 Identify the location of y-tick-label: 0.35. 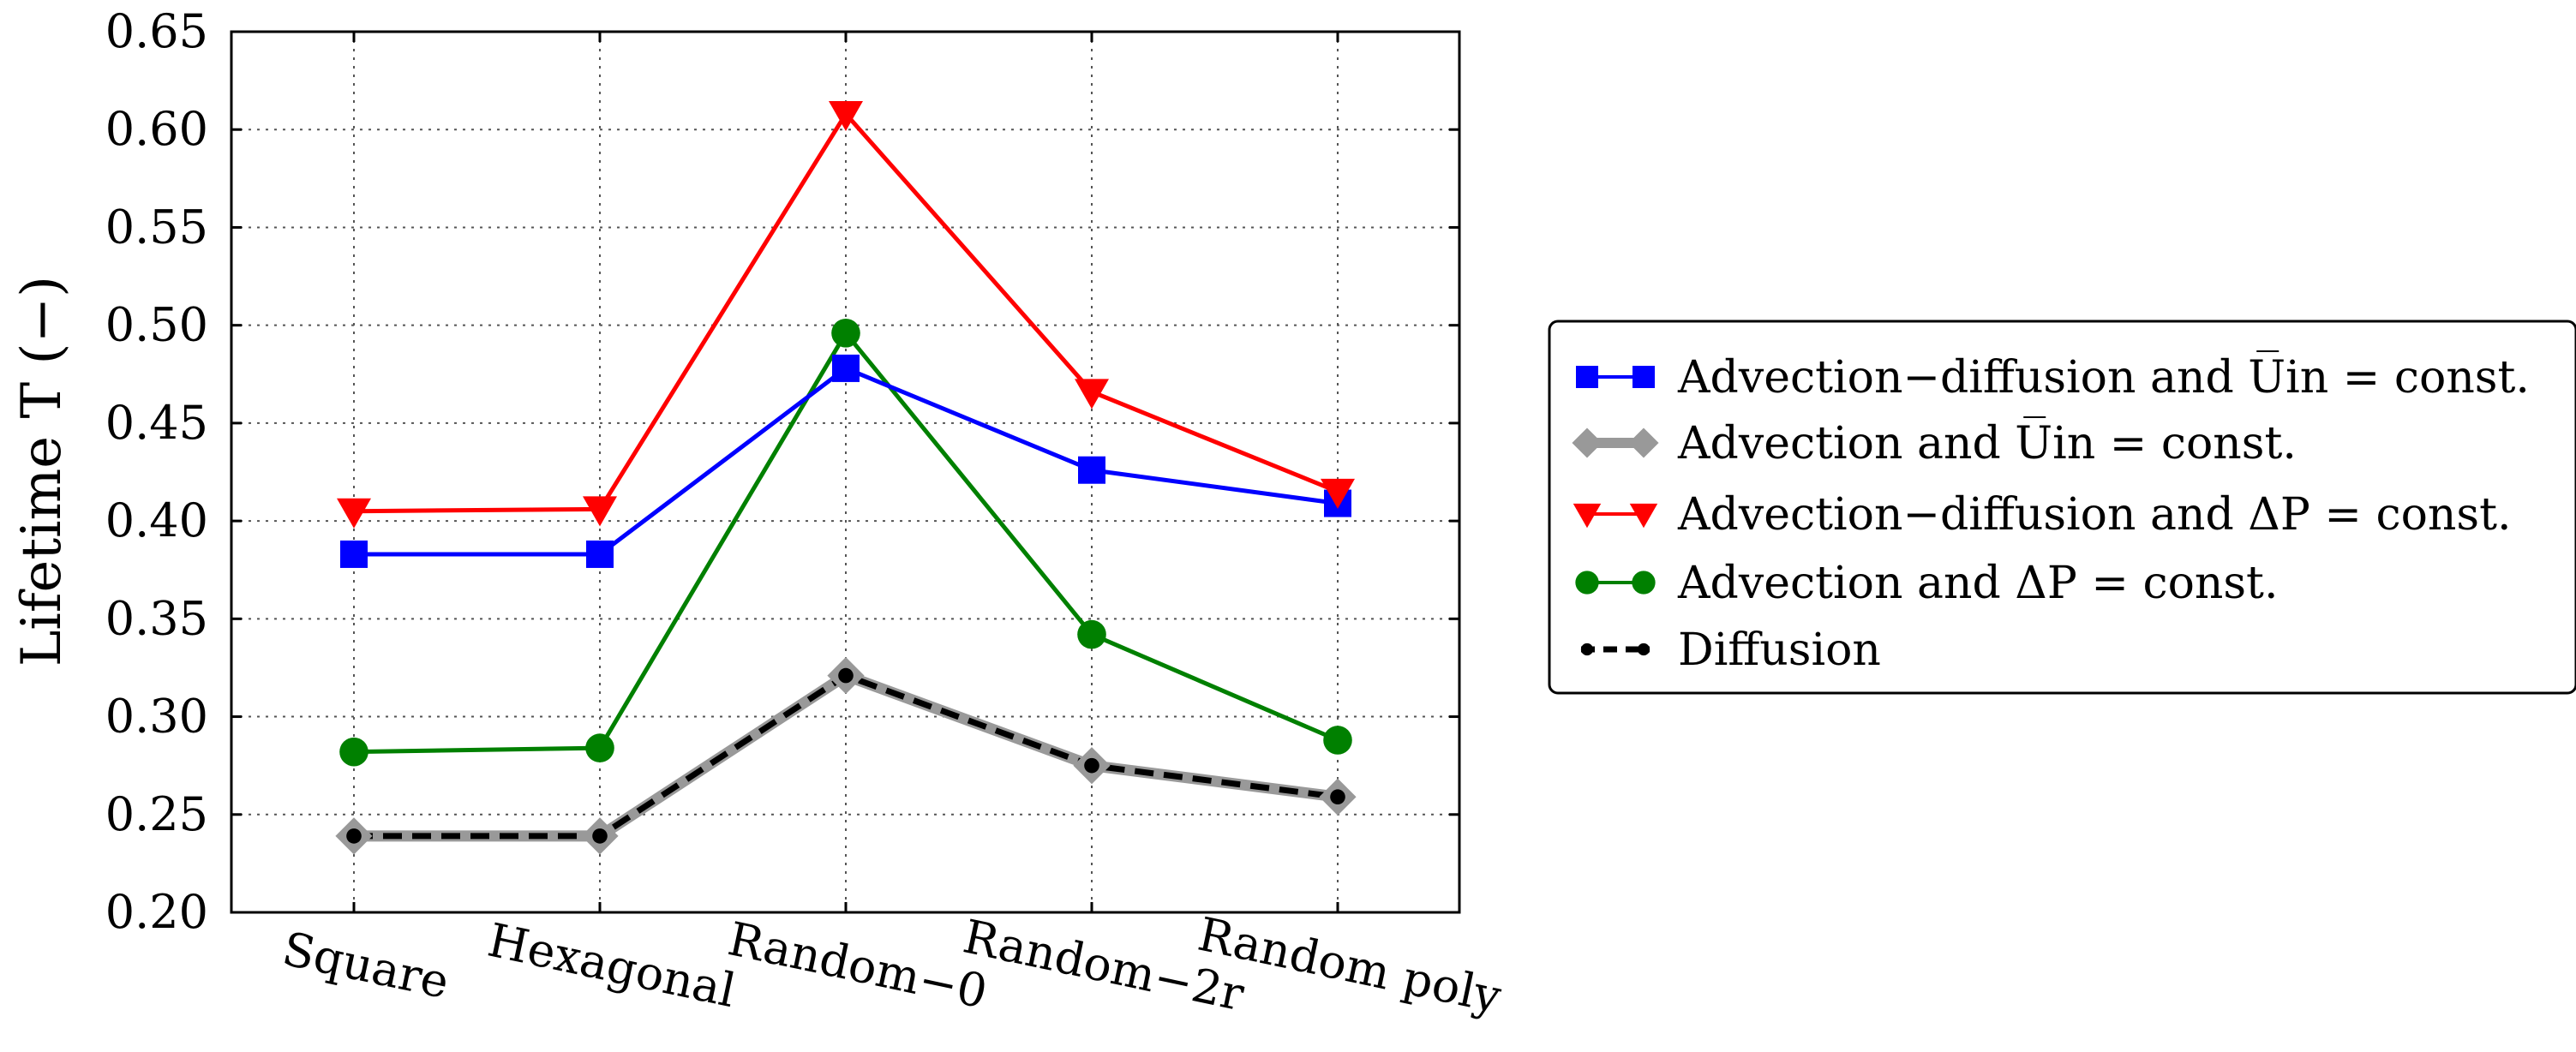
(156, 618).